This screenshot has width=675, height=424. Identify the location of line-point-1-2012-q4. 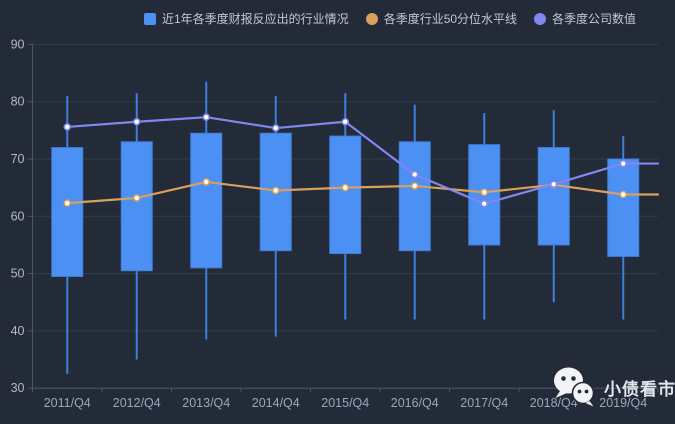
(137, 122).